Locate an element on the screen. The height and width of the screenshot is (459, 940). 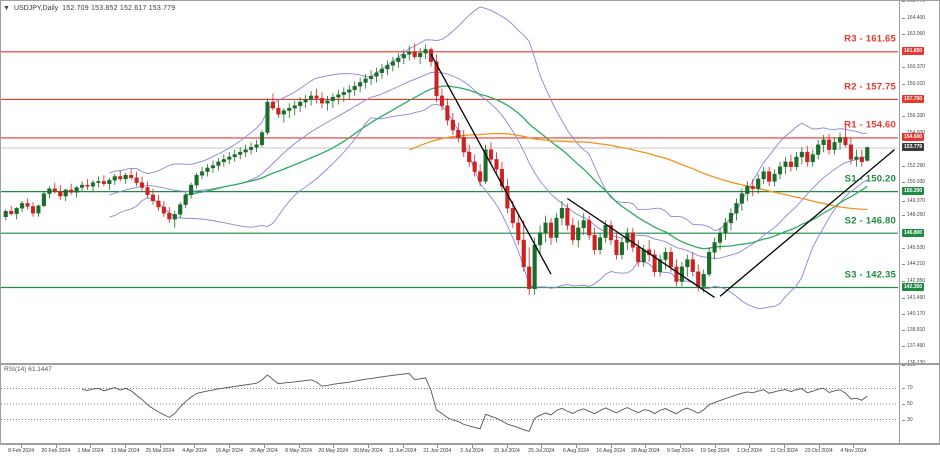
price-tick-label: 163.060 is located at coordinates (916, 34).